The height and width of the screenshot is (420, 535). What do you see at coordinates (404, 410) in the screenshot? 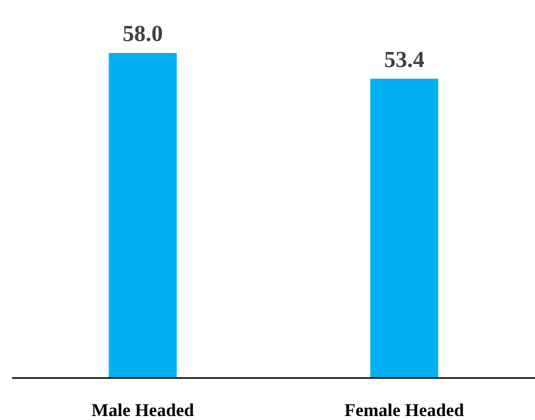
I see `x-tick-label: Female Headed` at bounding box center [404, 410].